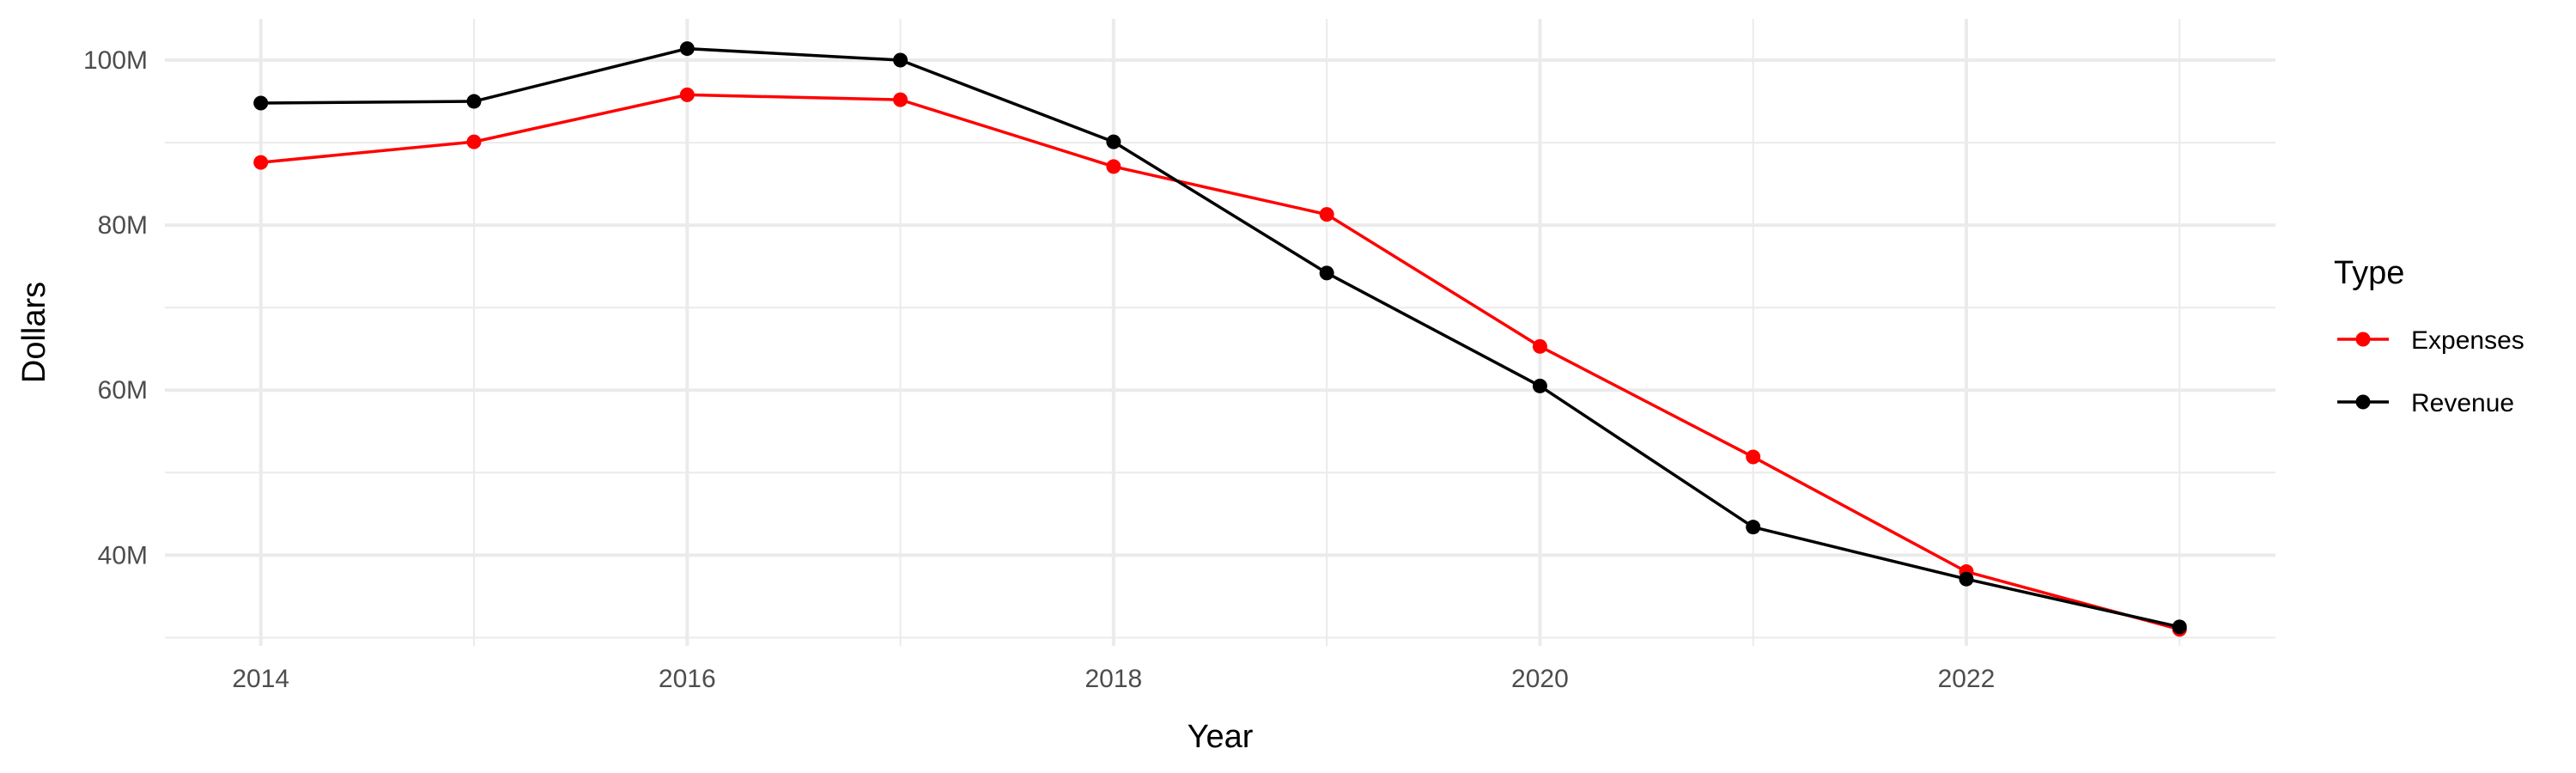 The height and width of the screenshot is (773, 2576). I want to click on legend-item: Revenue, so click(2426, 403).